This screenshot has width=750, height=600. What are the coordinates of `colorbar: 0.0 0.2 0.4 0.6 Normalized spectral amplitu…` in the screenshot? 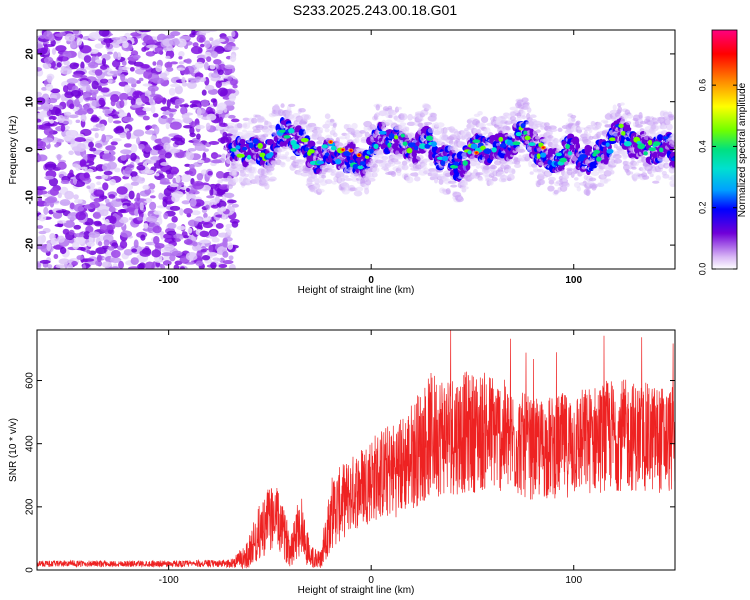 It's located at (722, 152).